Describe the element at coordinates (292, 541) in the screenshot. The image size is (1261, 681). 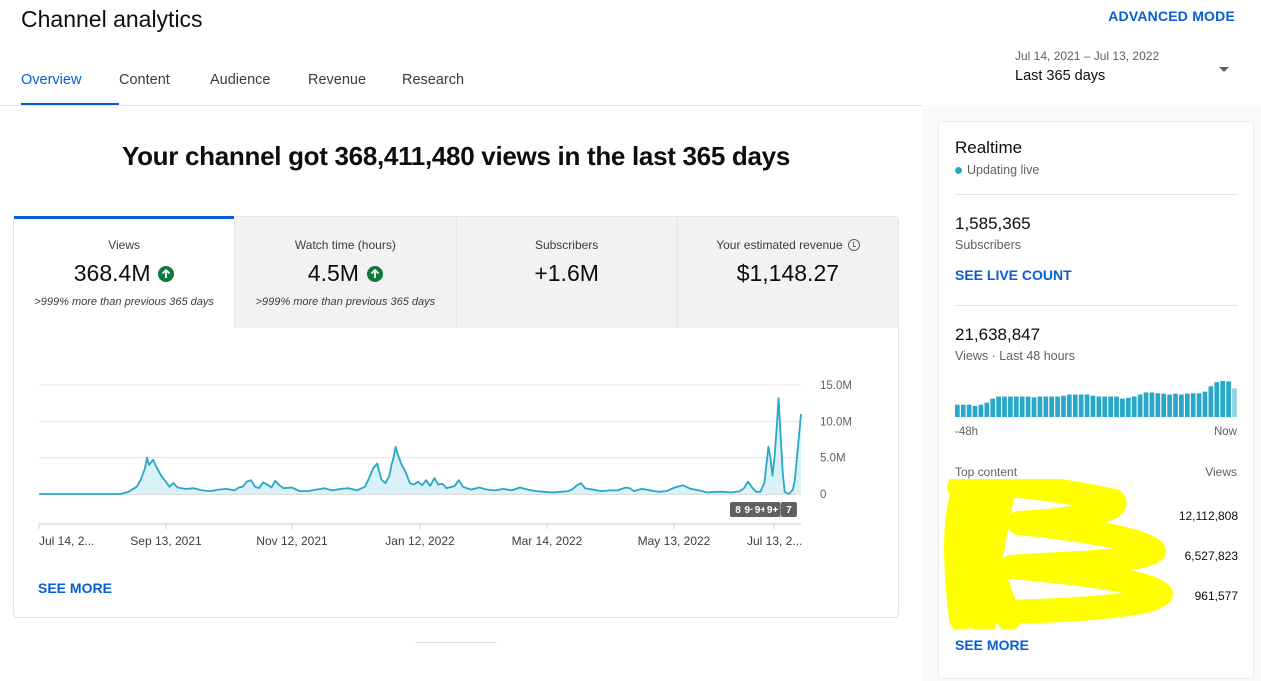
I see `x-tick-label: Nov 12, 2021` at that location.